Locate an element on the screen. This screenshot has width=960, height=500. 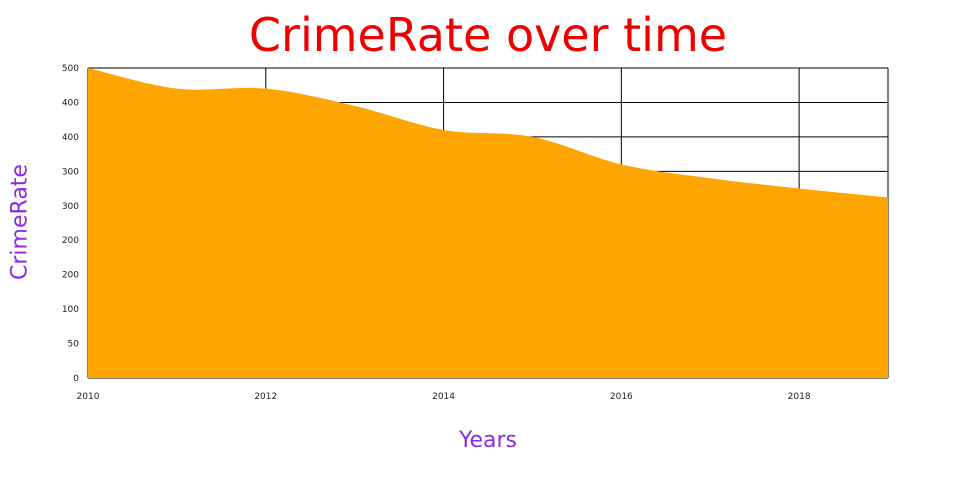
x-tick-label: 2012 is located at coordinates (265, 397).